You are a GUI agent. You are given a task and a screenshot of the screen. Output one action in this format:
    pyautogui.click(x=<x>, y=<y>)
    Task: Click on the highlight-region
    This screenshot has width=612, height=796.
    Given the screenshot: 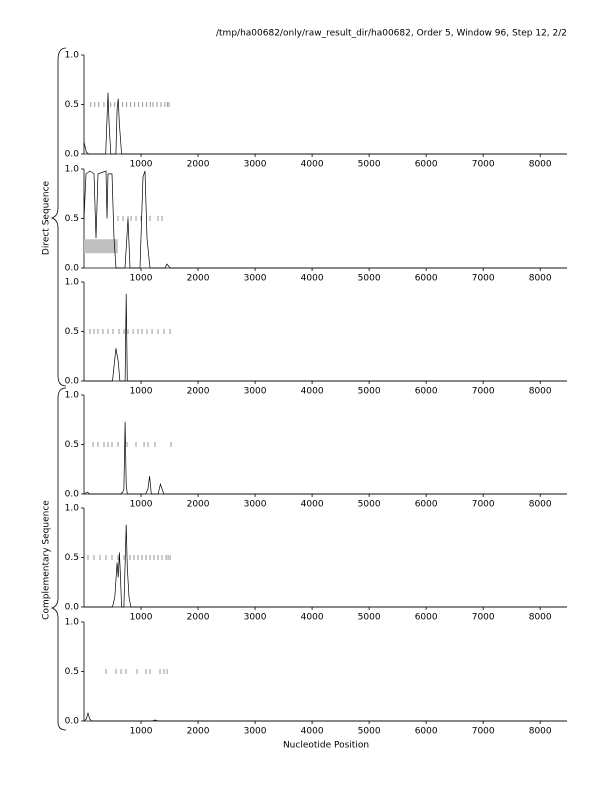 What is the action you would take?
    pyautogui.click(x=101, y=246)
    